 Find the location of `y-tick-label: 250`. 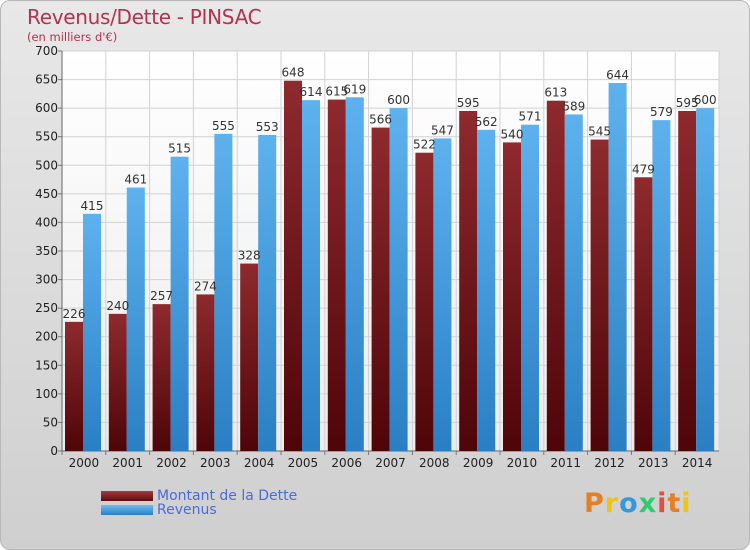

y-tick-label: 250 is located at coordinates (46, 308).